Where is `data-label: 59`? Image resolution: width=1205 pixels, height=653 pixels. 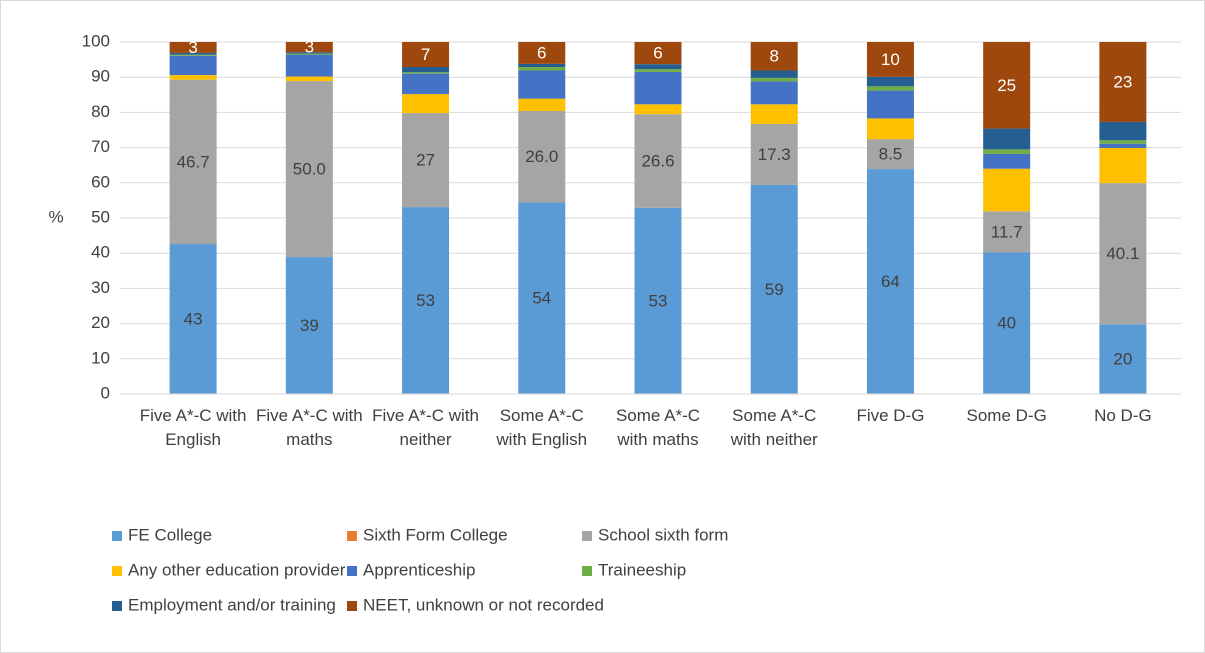
data-label: 59 is located at coordinates (774, 289).